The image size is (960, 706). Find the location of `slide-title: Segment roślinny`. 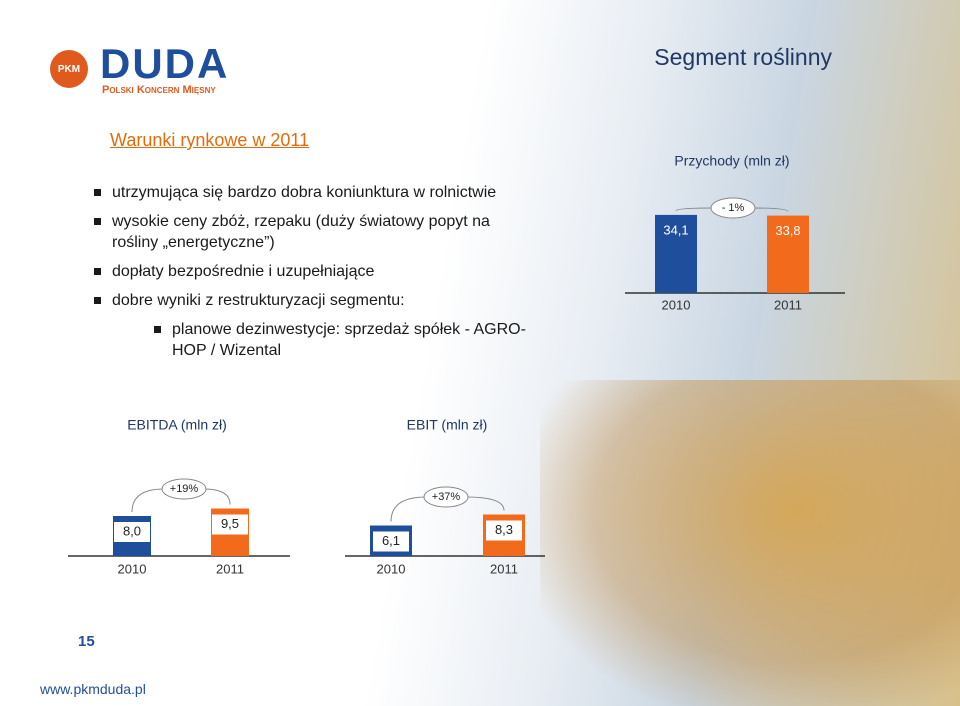

slide-title: Segment roślinny is located at coordinates (743, 57).